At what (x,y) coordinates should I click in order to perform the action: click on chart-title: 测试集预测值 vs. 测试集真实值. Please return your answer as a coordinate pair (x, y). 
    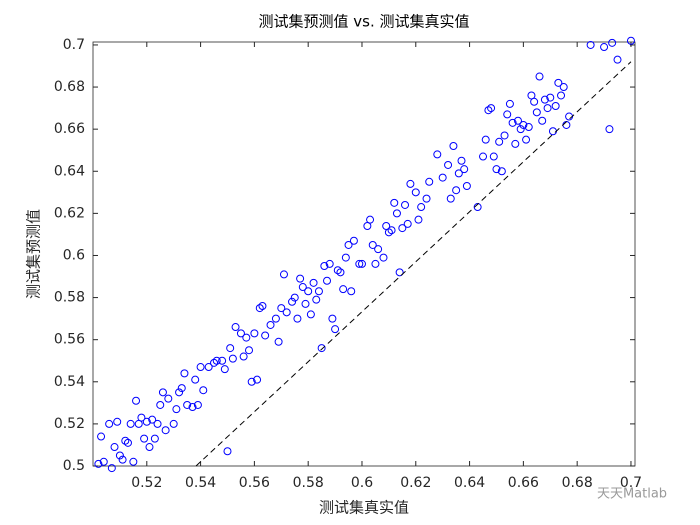
    Looking at the image, I should click on (364, 22).